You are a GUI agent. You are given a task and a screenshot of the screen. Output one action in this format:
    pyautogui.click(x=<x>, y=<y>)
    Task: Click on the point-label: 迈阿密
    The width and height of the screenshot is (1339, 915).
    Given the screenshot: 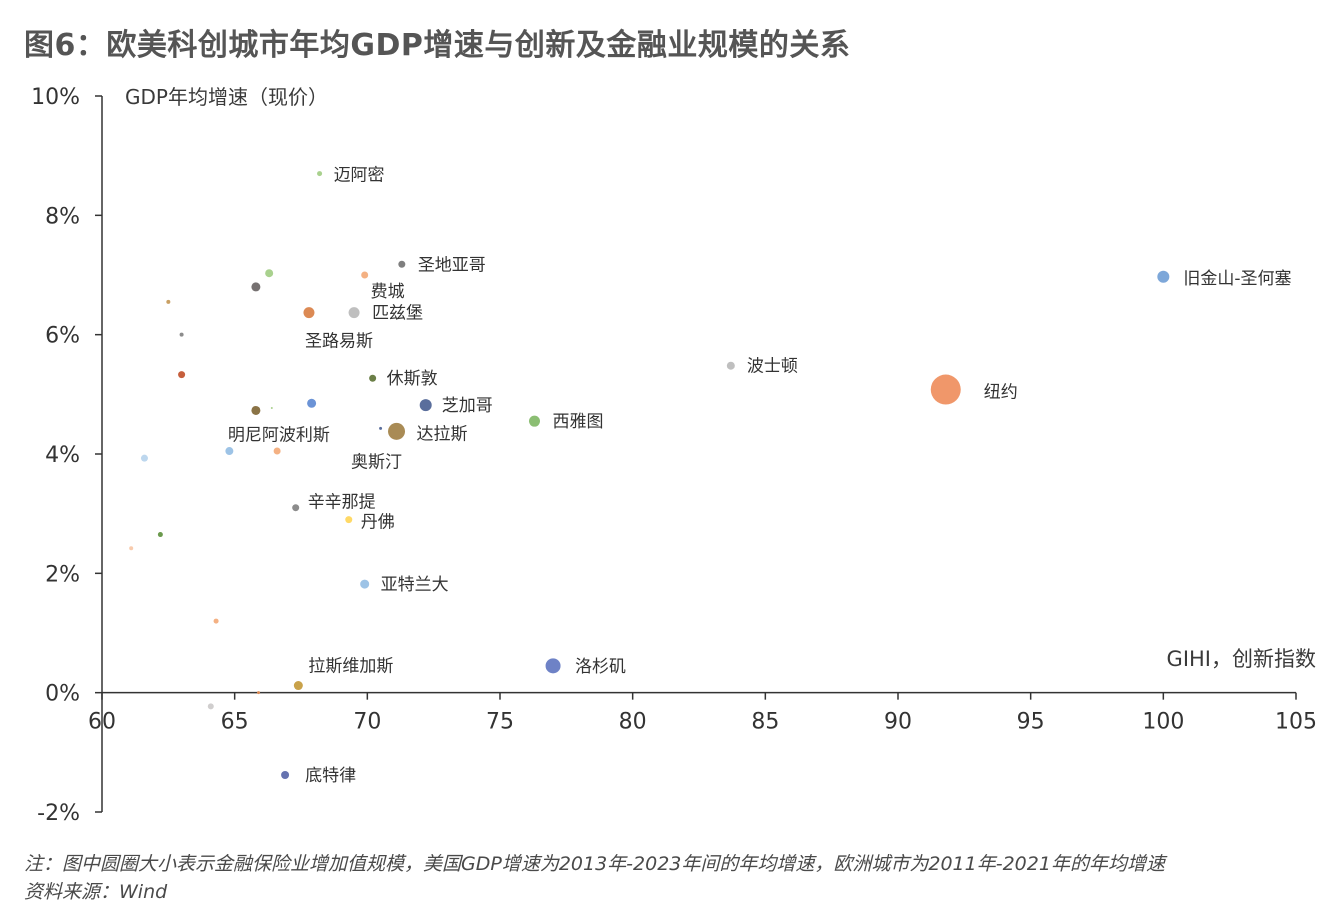 What is the action you would take?
    pyautogui.click(x=359, y=176)
    